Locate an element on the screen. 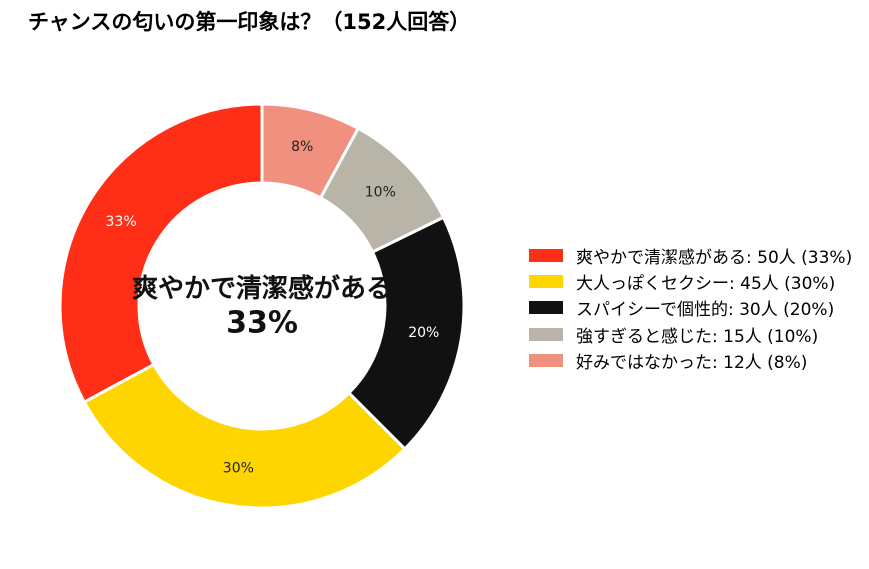 This screenshot has width=869, height=569. center-category-label: 爽やかで清潔感がある is located at coordinates (262, 288).